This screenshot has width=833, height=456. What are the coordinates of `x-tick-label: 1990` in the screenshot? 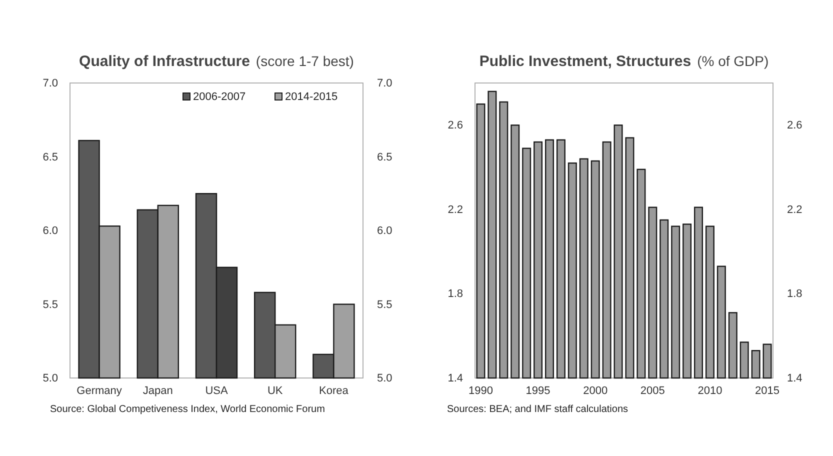 It's located at (480, 390).